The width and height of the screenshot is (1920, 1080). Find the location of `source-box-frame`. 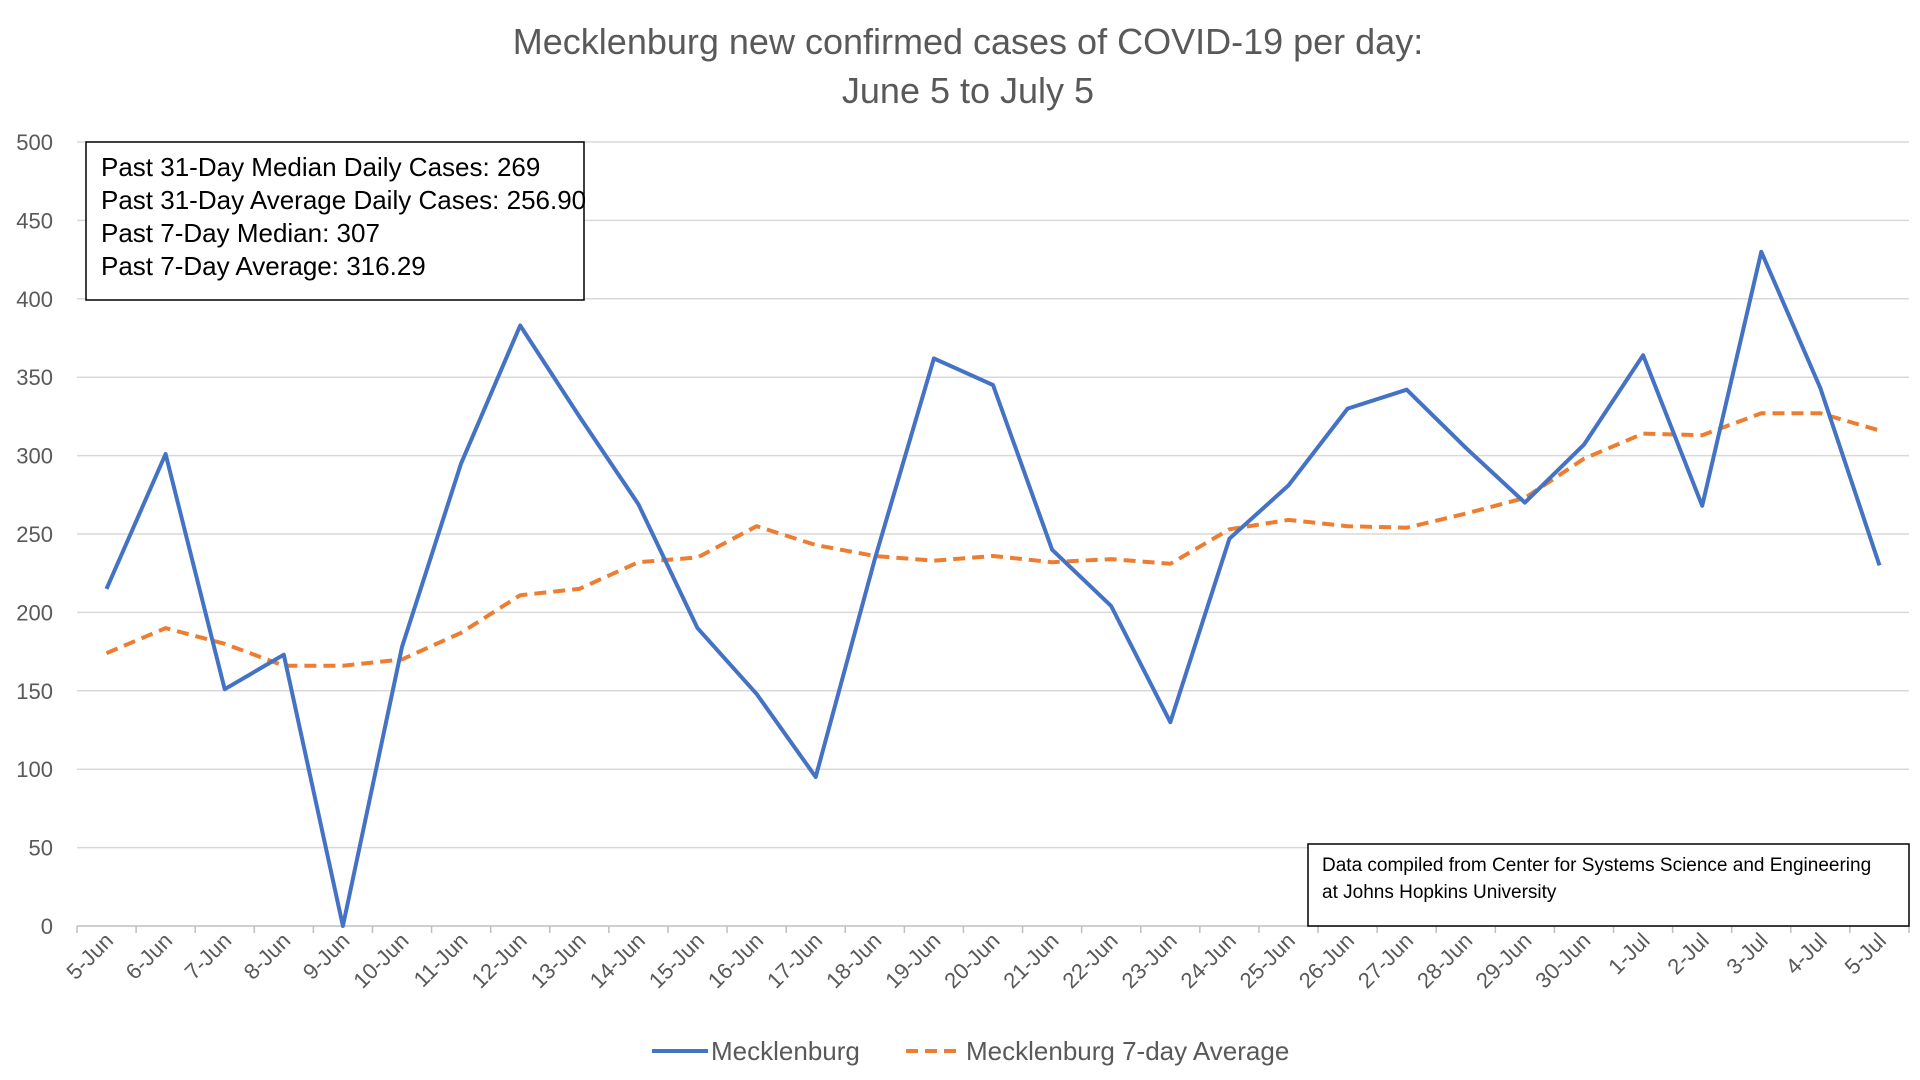

source-box-frame is located at coordinates (1608, 885).